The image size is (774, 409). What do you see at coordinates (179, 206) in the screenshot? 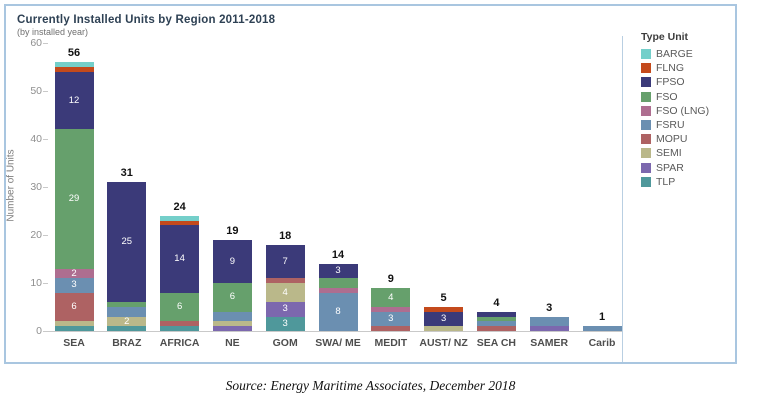
I see `bar-total-label: 24` at bounding box center [179, 206].